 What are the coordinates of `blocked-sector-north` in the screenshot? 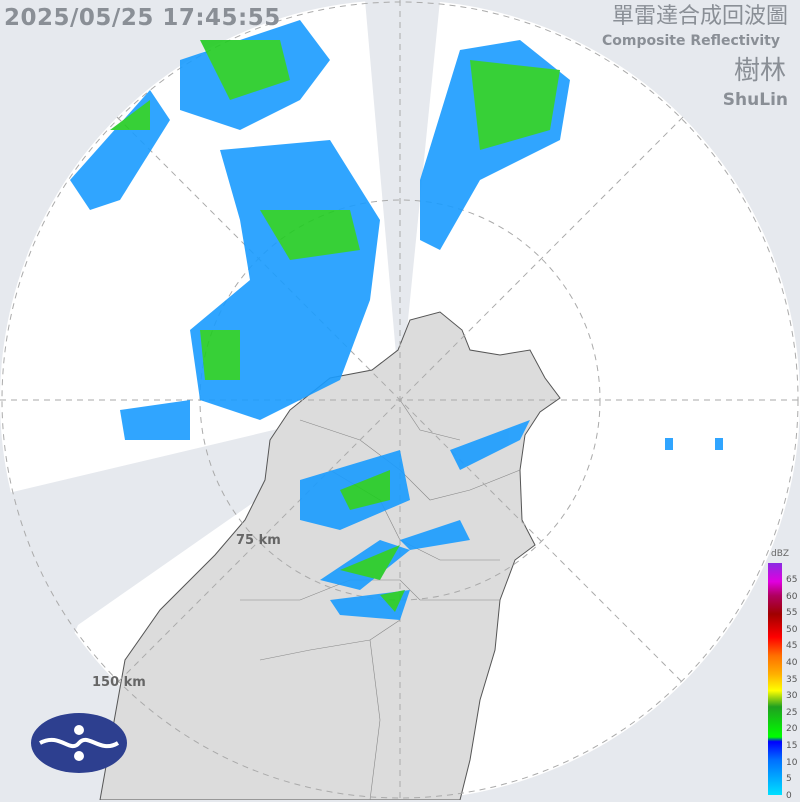 It's located at (402, 200).